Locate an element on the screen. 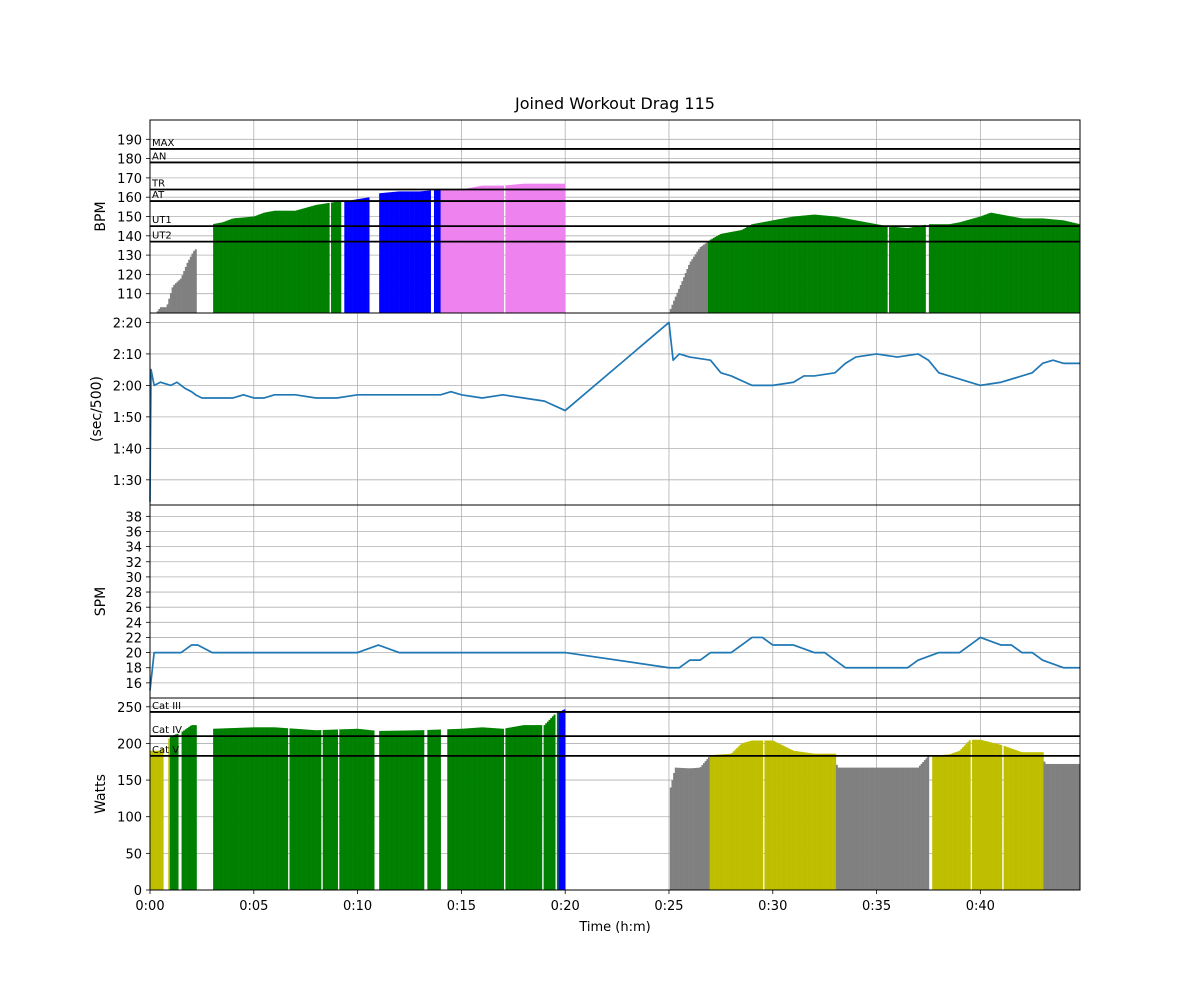 The image size is (1200, 1000). y-tick-label: 22 is located at coordinates (133, 638).